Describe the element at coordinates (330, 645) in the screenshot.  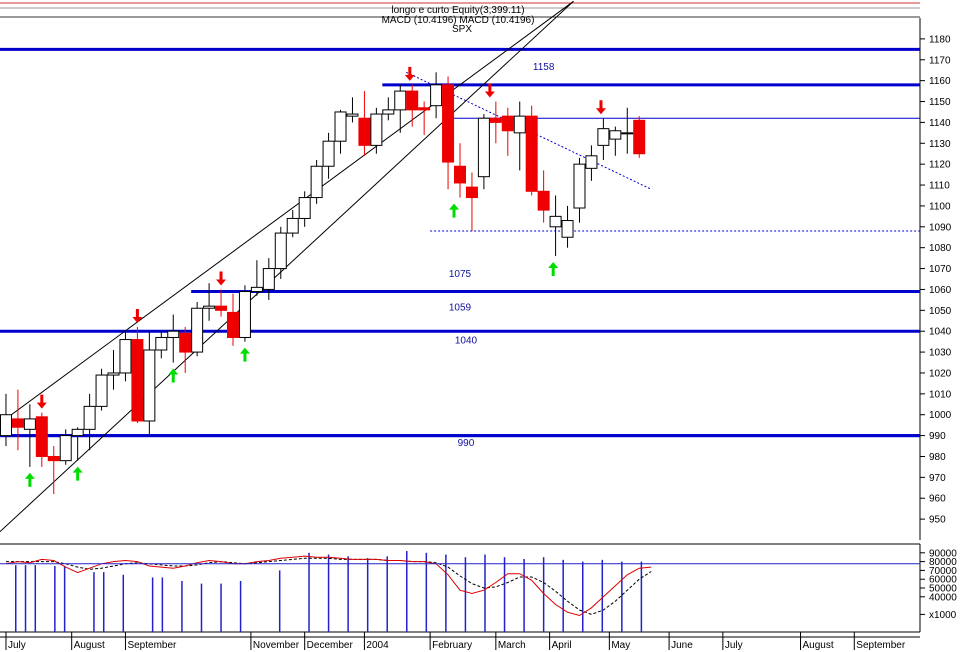
I see `month-tick-label: December` at that location.